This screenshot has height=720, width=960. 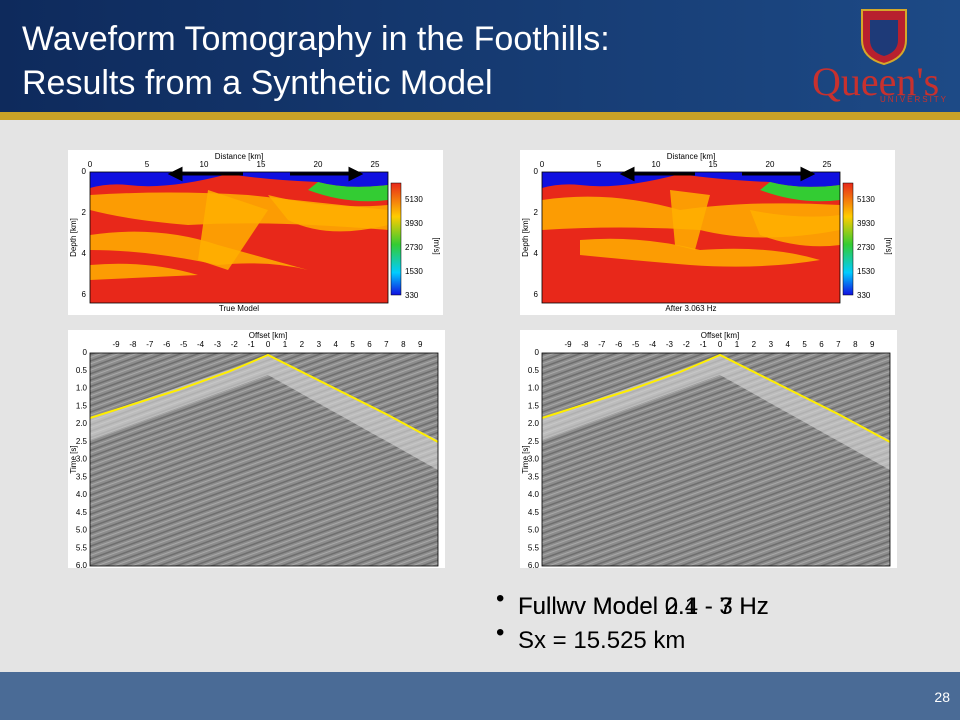 I want to click on caption: After 3.063 Hz, so click(x=690, y=308).